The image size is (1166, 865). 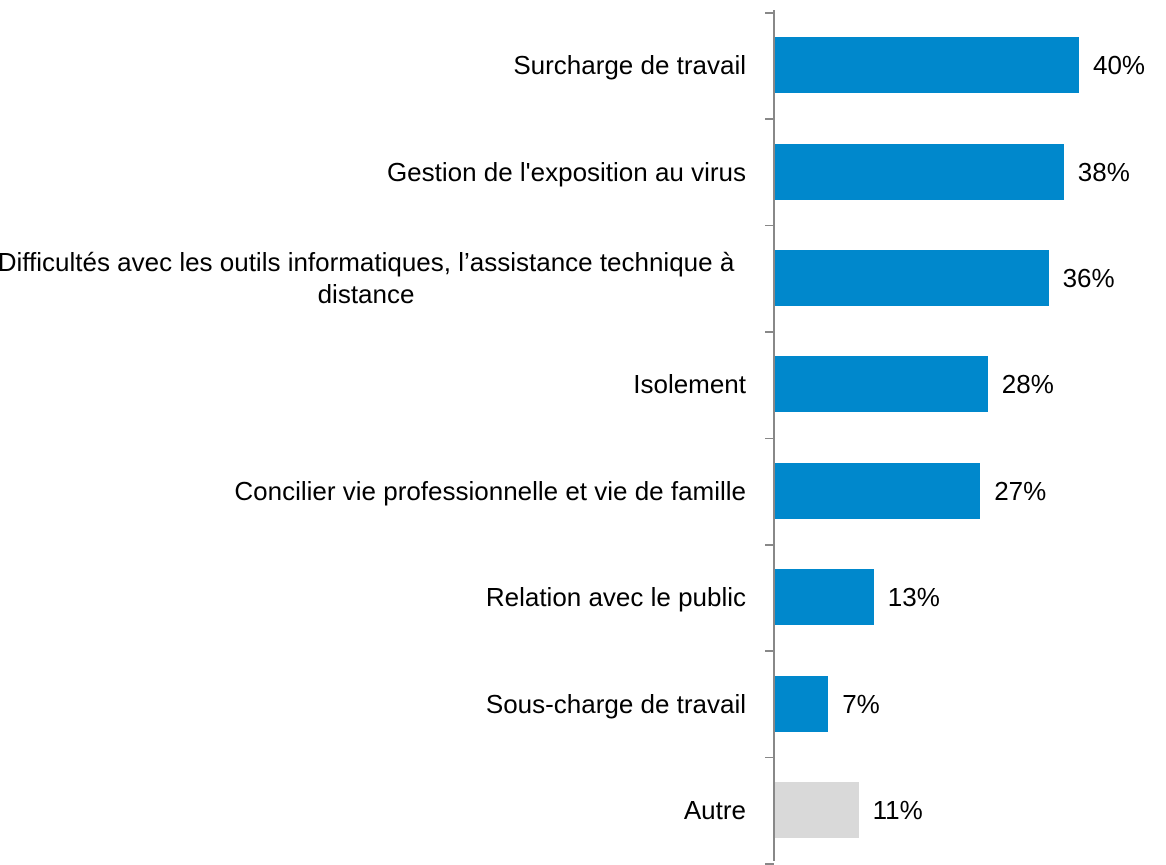 What do you see at coordinates (1027, 384) in the screenshot?
I see `value-label: 28%` at bounding box center [1027, 384].